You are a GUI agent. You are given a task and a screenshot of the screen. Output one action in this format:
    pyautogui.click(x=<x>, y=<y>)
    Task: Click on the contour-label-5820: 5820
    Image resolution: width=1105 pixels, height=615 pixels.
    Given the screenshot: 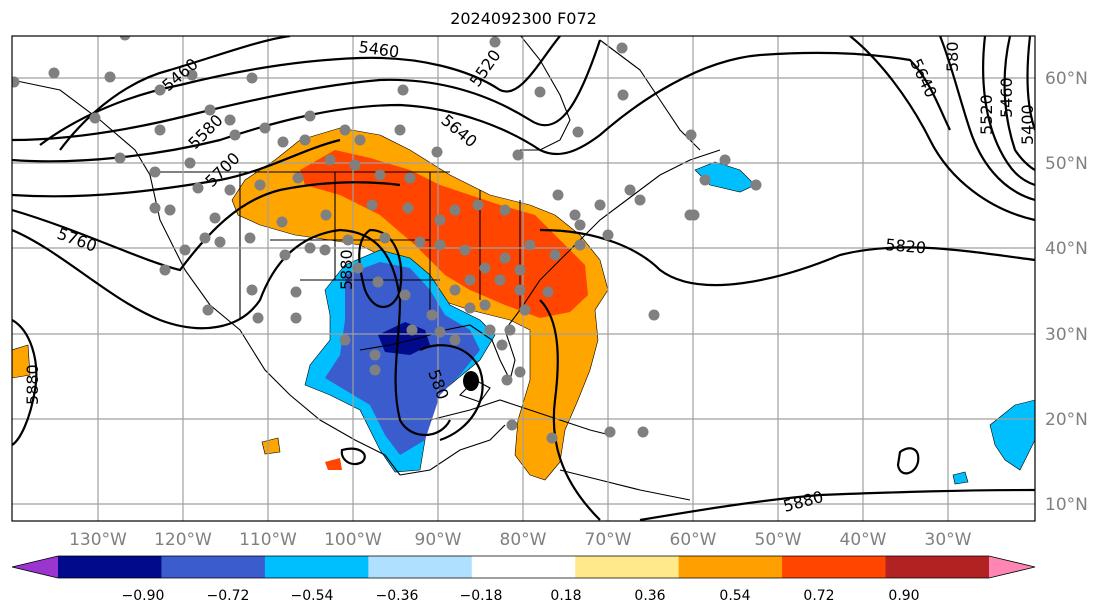 What is the action you would take?
    pyautogui.click(x=906, y=246)
    